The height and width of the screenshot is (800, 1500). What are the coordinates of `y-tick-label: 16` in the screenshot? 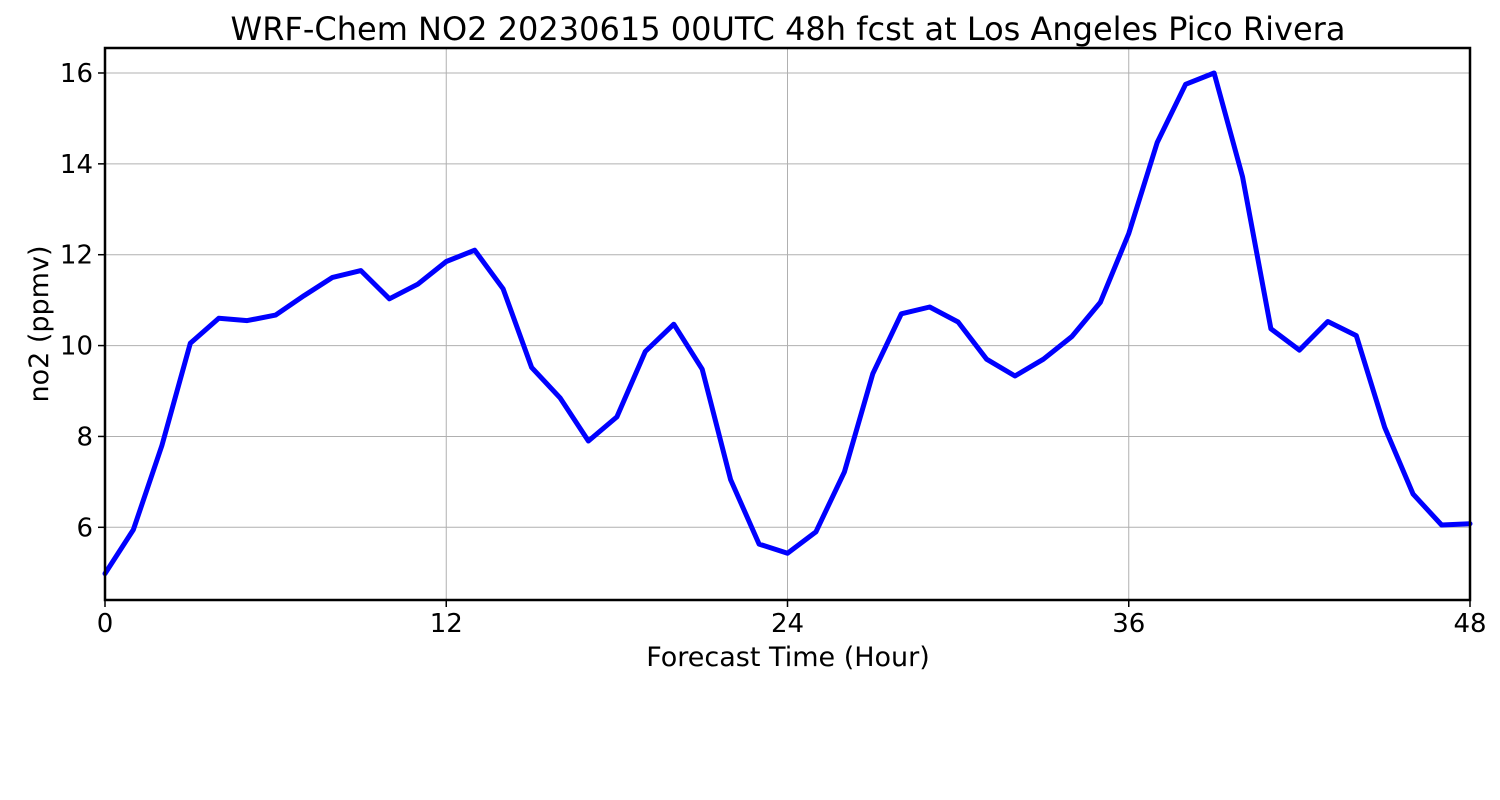 It's located at (76, 74).